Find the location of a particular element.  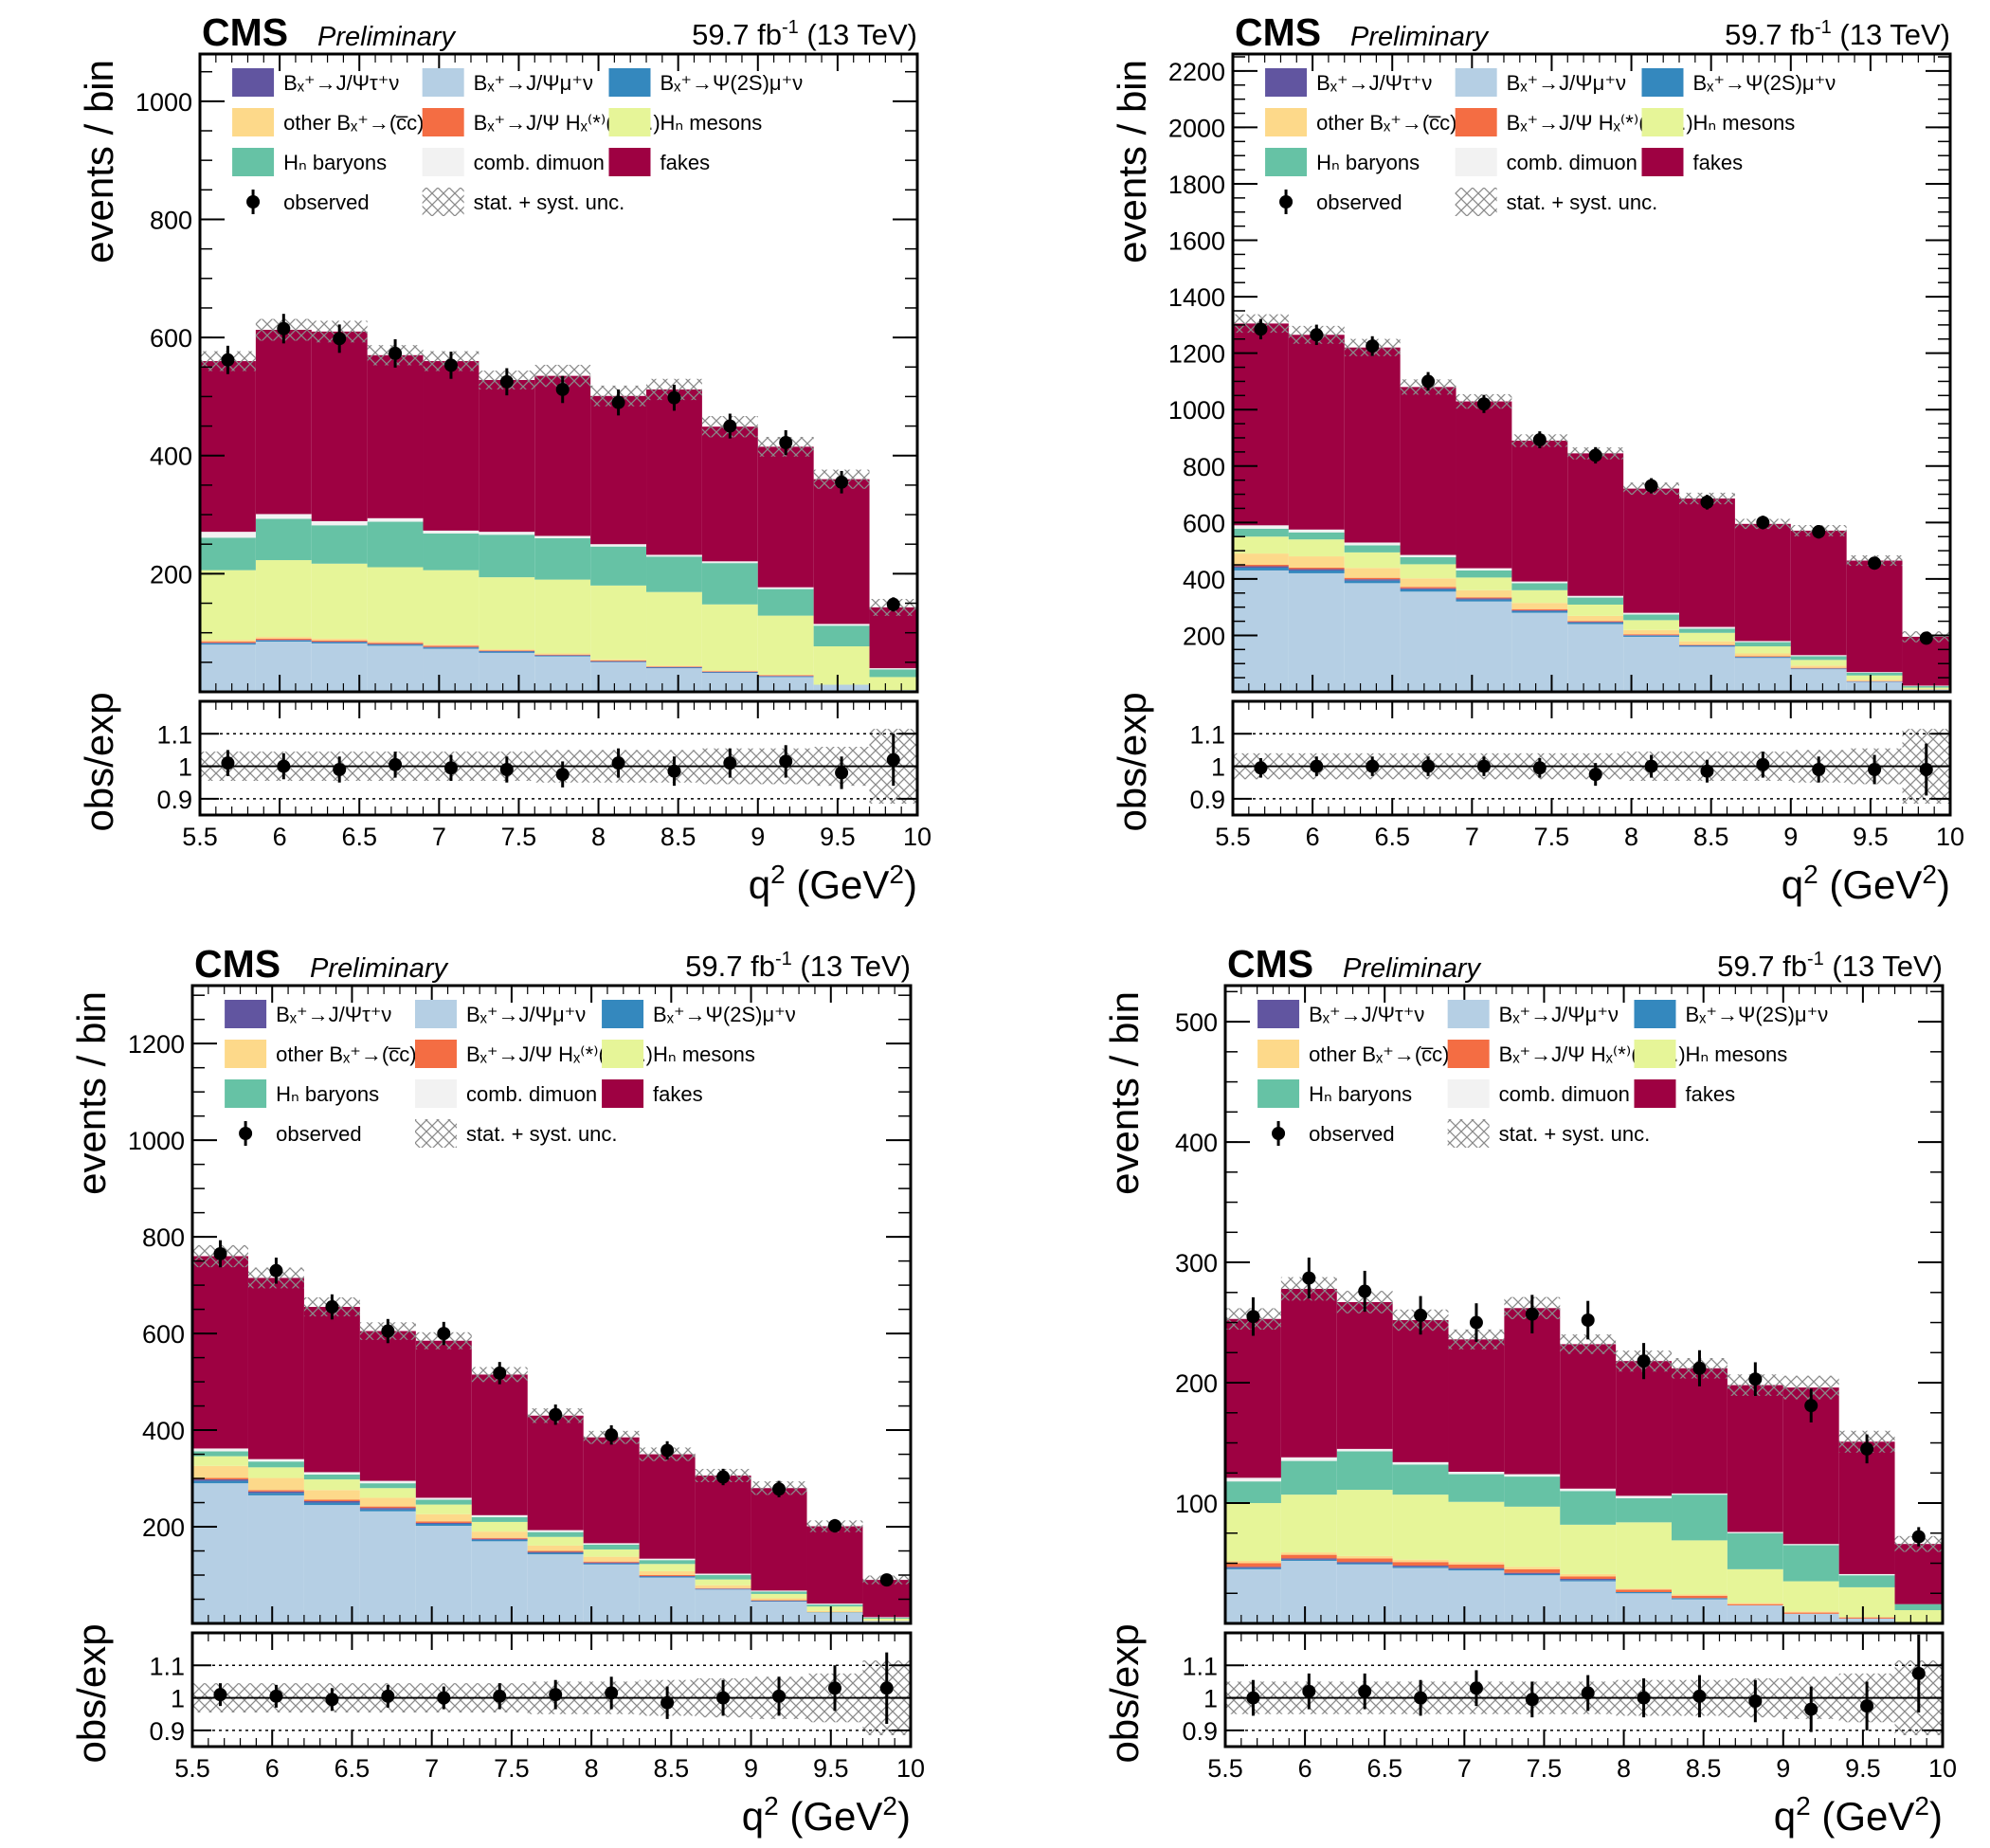

y-tick-label: 300 is located at coordinates (1196, 1263).